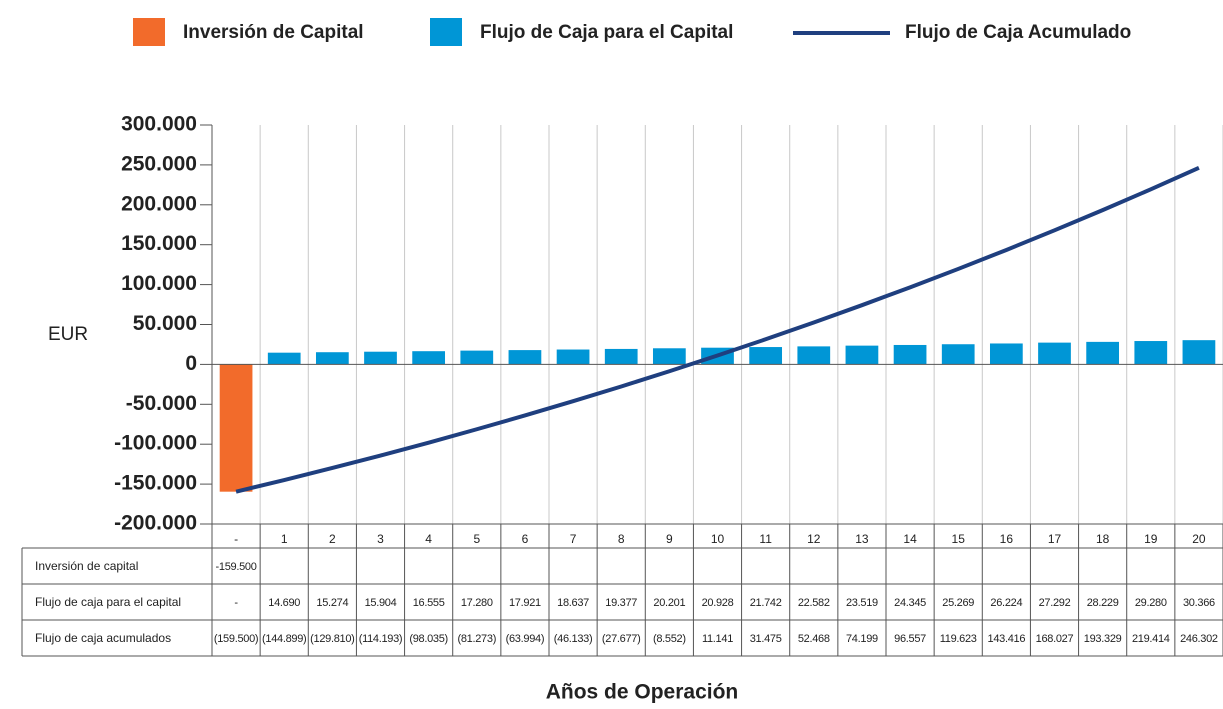 This screenshot has width=1223, height=709. I want to click on table-cell: (144.899), so click(284, 639).